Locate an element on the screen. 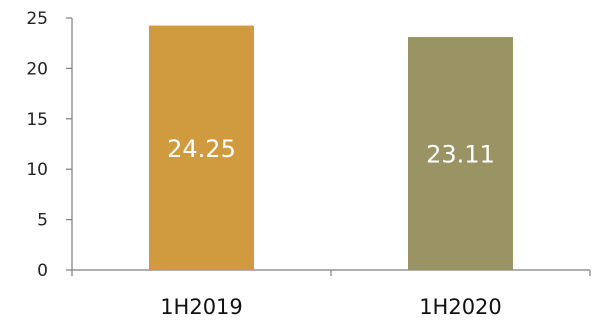  bar-1H2020 is located at coordinates (460, 153).